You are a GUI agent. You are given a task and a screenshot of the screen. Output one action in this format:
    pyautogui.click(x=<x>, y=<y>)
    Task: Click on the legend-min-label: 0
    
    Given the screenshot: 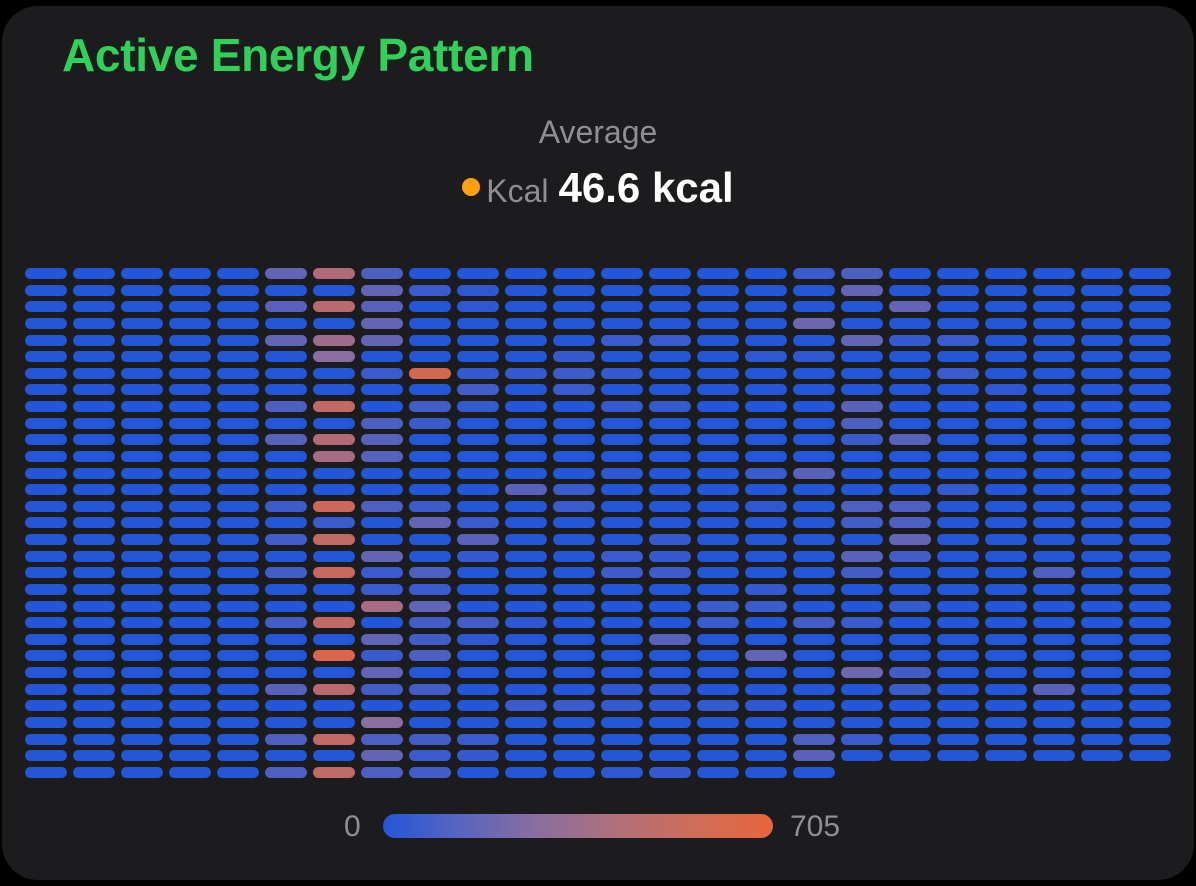 What is the action you would take?
    pyautogui.click(x=352, y=826)
    